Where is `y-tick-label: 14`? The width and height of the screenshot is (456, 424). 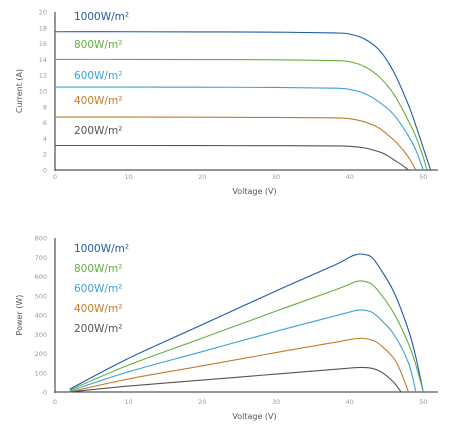 y-tick-label: 14 is located at coordinates (43, 60).